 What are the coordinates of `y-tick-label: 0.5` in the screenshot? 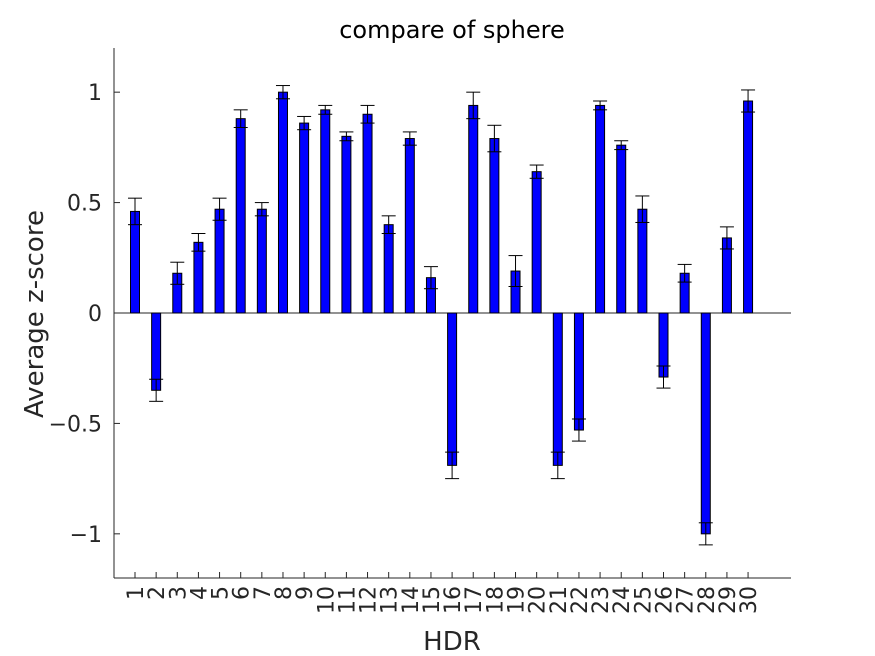 It's located at (84, 204).